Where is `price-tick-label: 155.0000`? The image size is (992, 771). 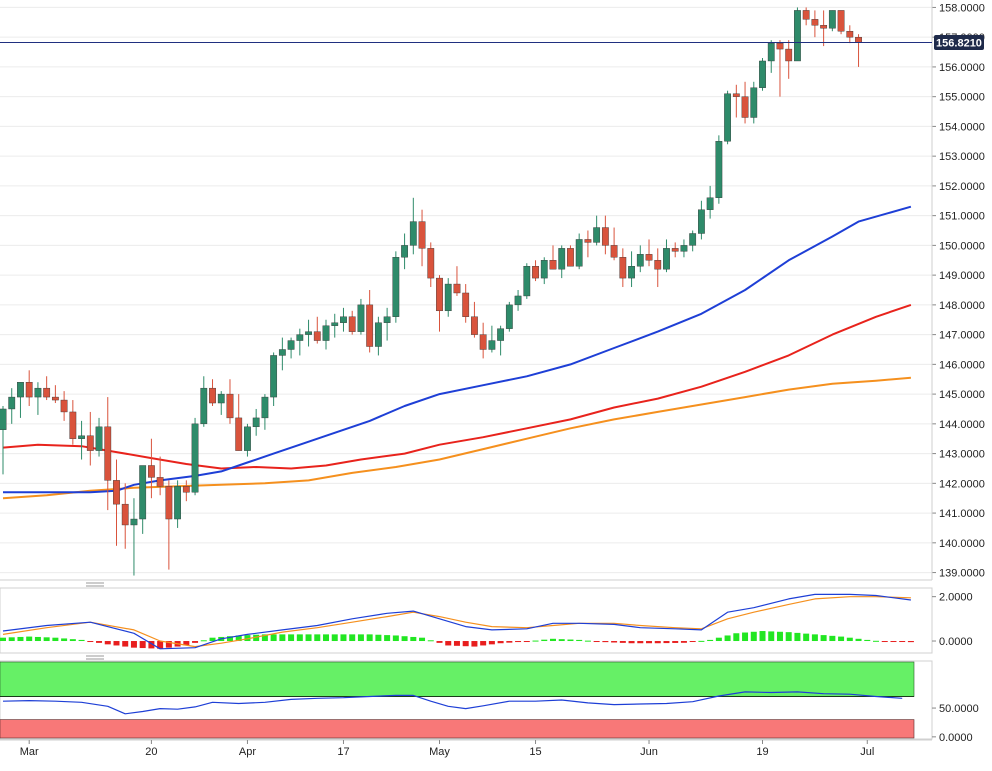
price-tick-label: 155.0000 is located at coordinates (962, 98).